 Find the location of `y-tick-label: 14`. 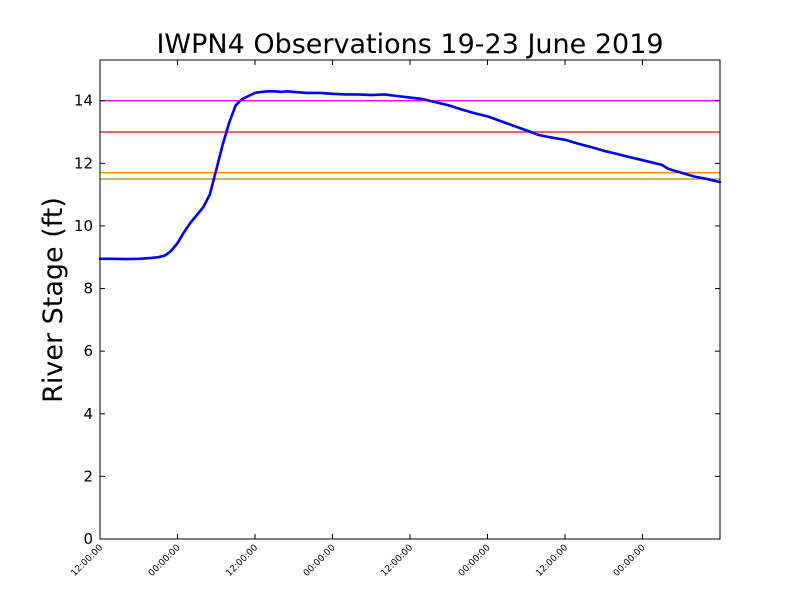

y-tick-label: 14 is located at coordinates (83, 101).